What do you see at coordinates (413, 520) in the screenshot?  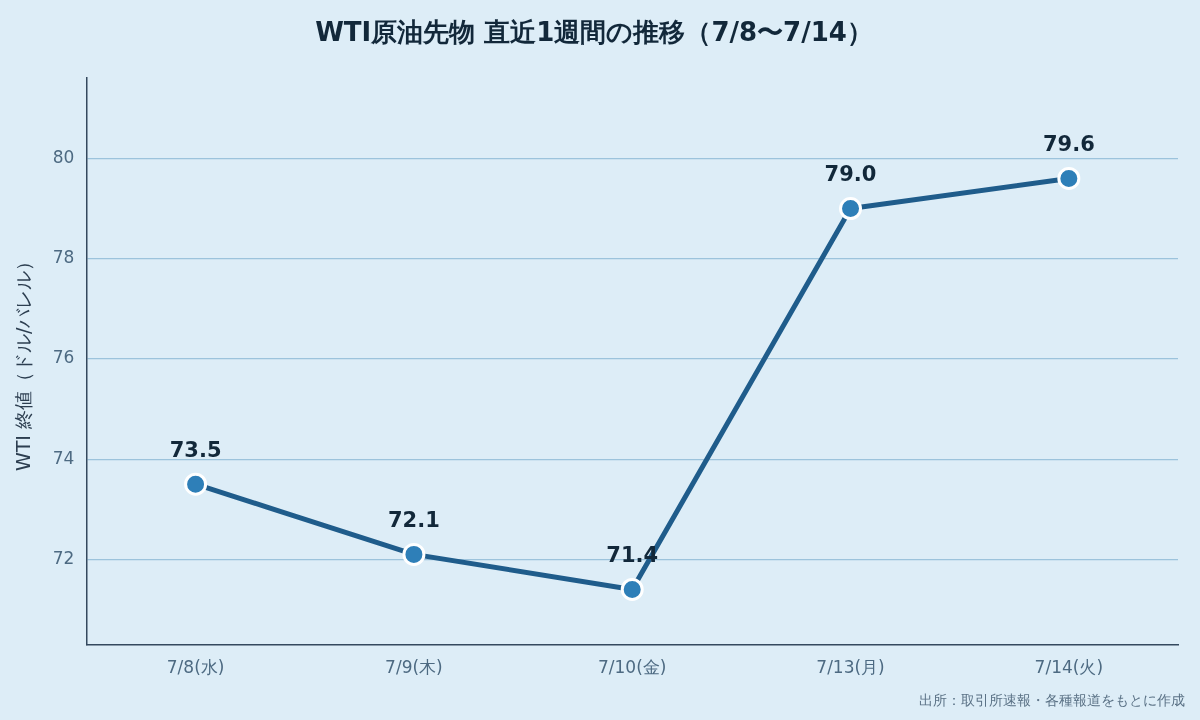 I see `data-label: 72.1` at bounding box center [413, 520].